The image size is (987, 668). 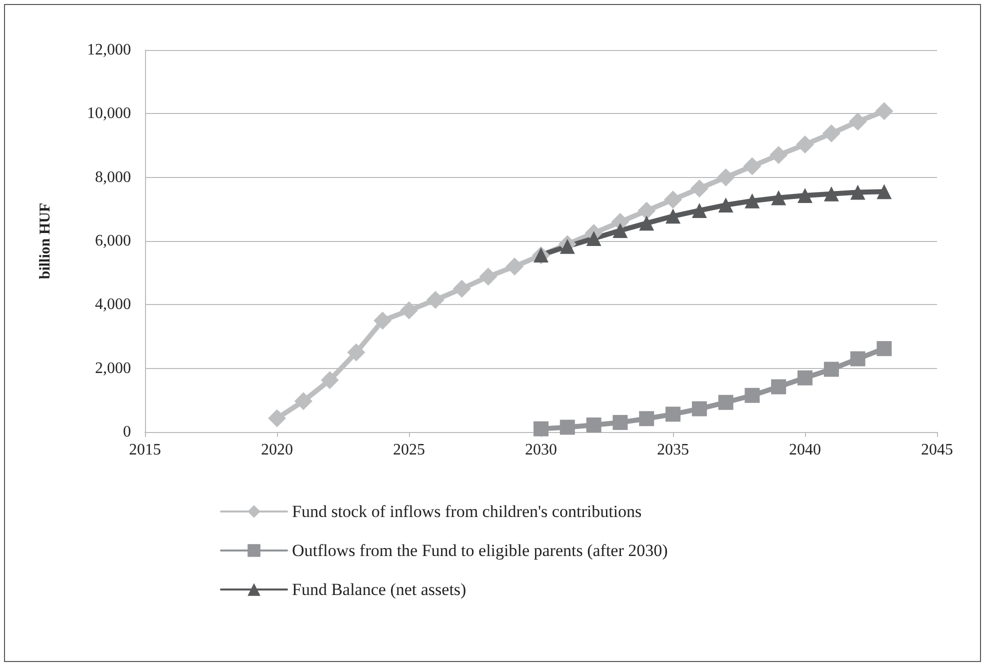 I want to click on x-tick-label: 2035, so click(x=673, y=450).